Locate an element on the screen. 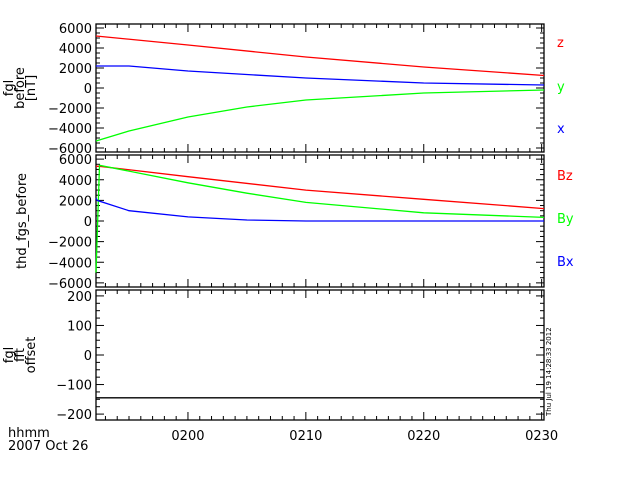 Image resolution: width=640 pixels, height=484 pixels. y-axis-label: [nT] is located at coordinates (31, 88).